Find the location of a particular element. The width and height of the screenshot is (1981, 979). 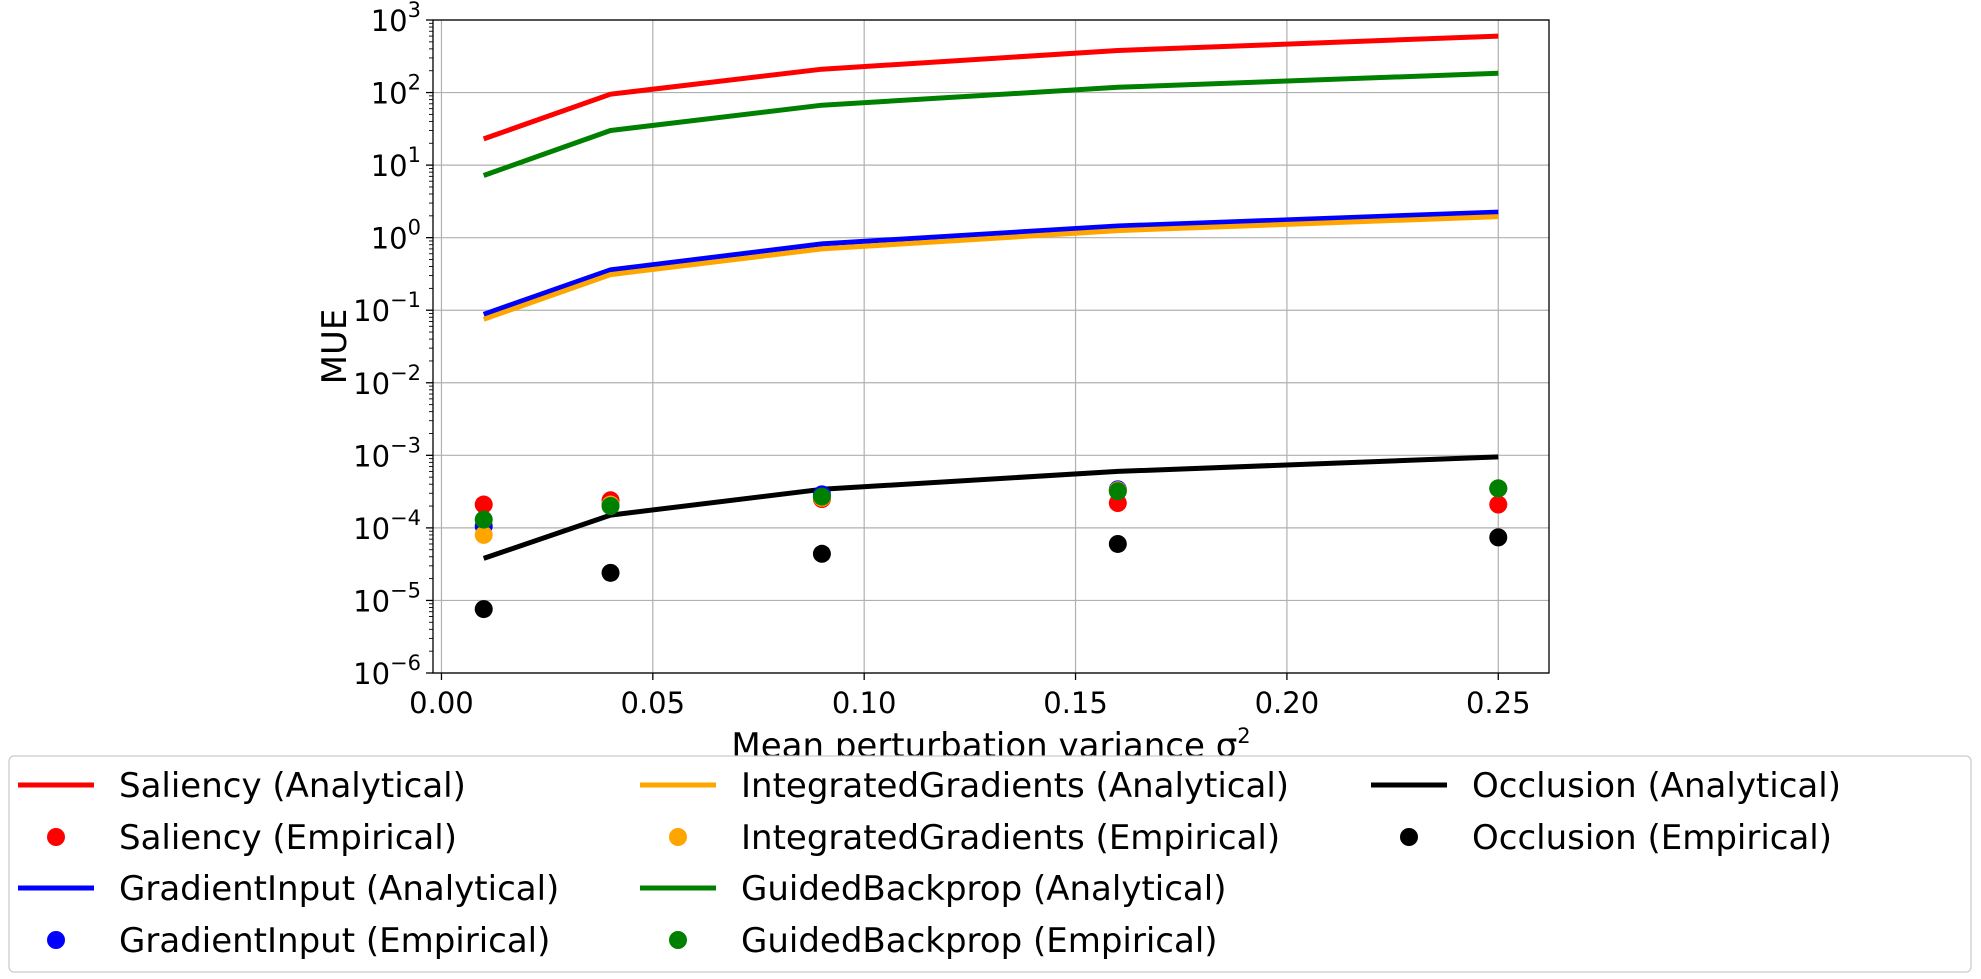

legend-label-occlusion-empirical: Occlusion (Empirical) is located at coordinates (1652, 838).